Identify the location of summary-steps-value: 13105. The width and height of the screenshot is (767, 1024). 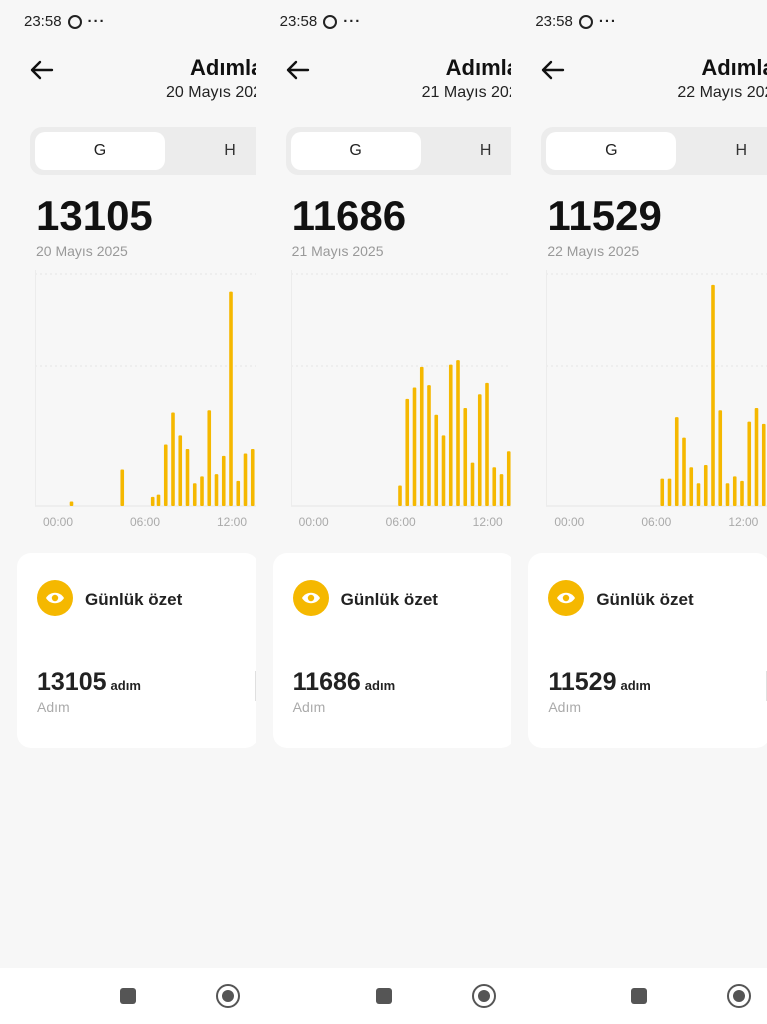
(72, 682).